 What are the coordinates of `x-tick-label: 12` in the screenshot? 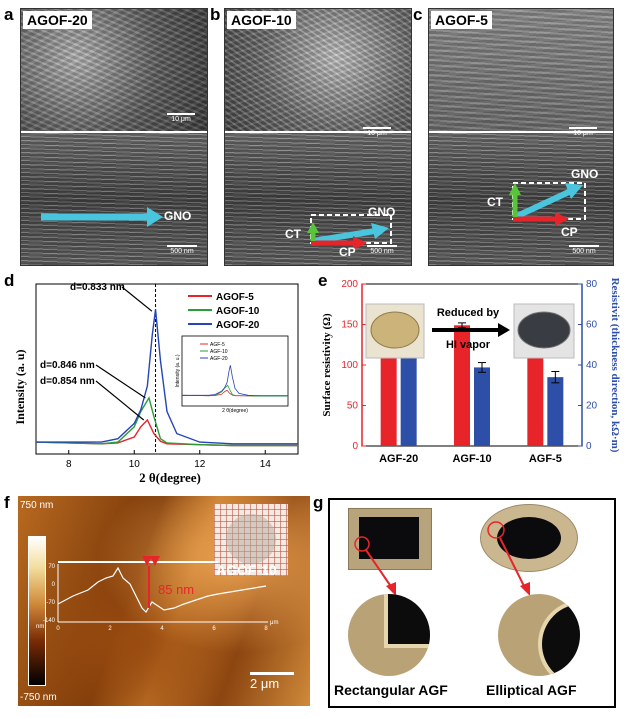 It's located at (200, 464).